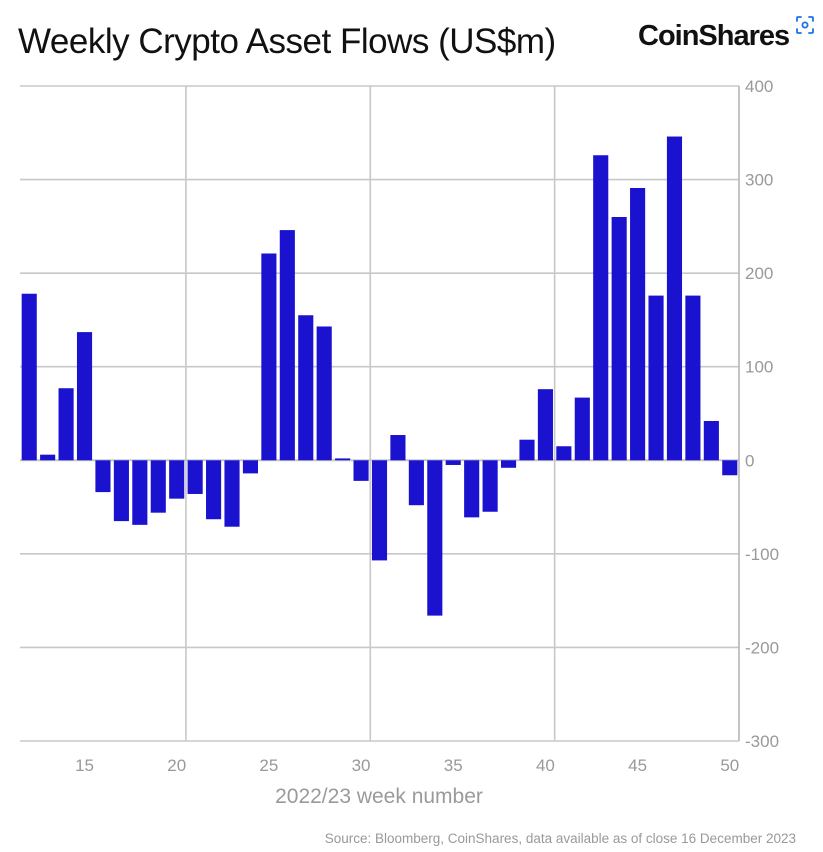 This screenshot has height=852, width=823. I want to click on y-tick-label: -200, so click(762, 647).